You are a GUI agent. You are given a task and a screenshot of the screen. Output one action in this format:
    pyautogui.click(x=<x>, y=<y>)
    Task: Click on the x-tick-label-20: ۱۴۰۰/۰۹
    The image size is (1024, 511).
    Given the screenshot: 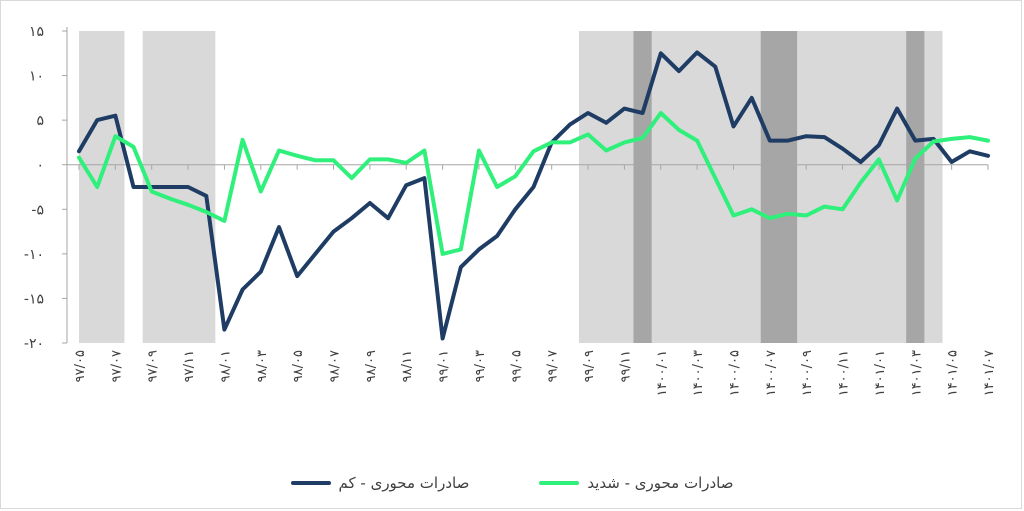 What is the action you would take?
    pyautogui.click(x=807, y=373)
    